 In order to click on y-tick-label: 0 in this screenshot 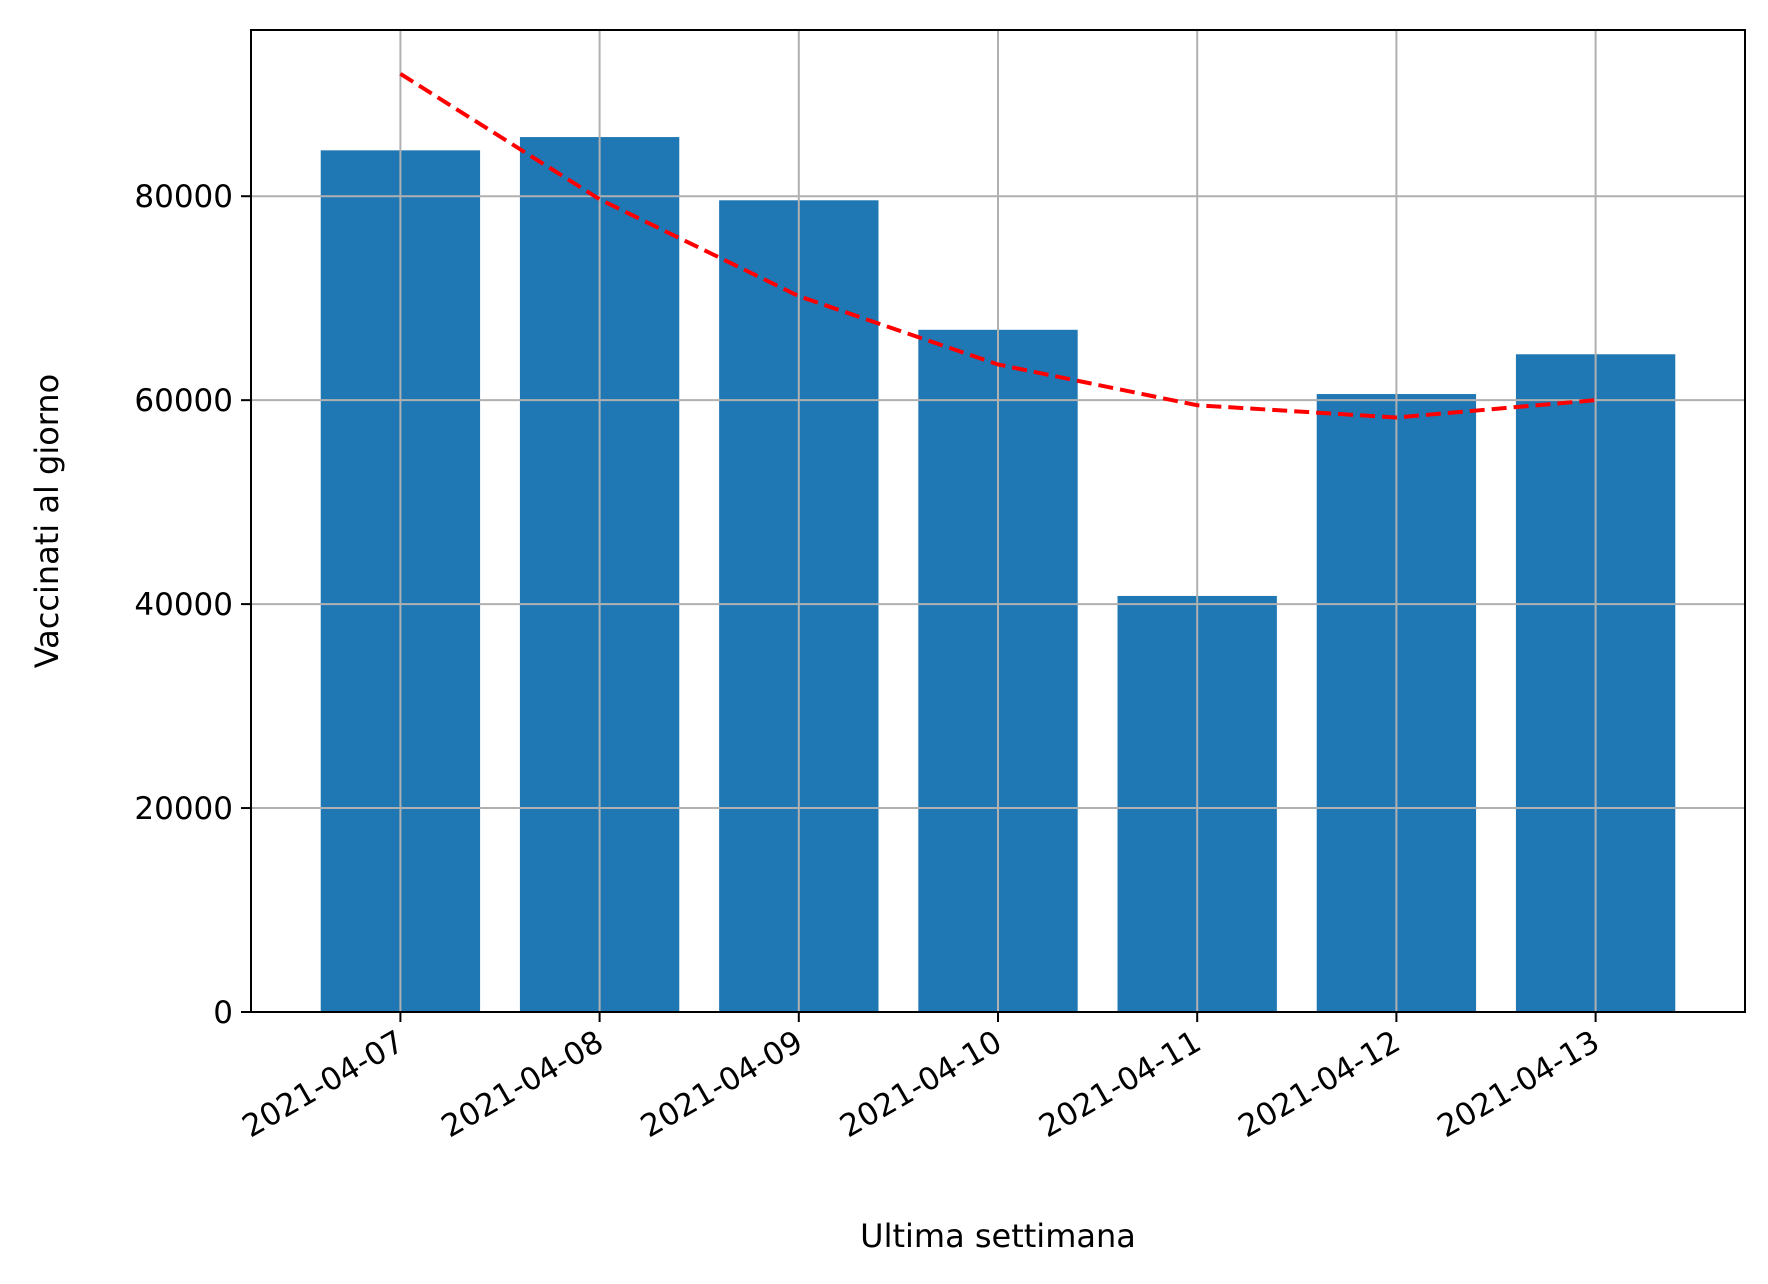, I will do `click(223, 1013)`.